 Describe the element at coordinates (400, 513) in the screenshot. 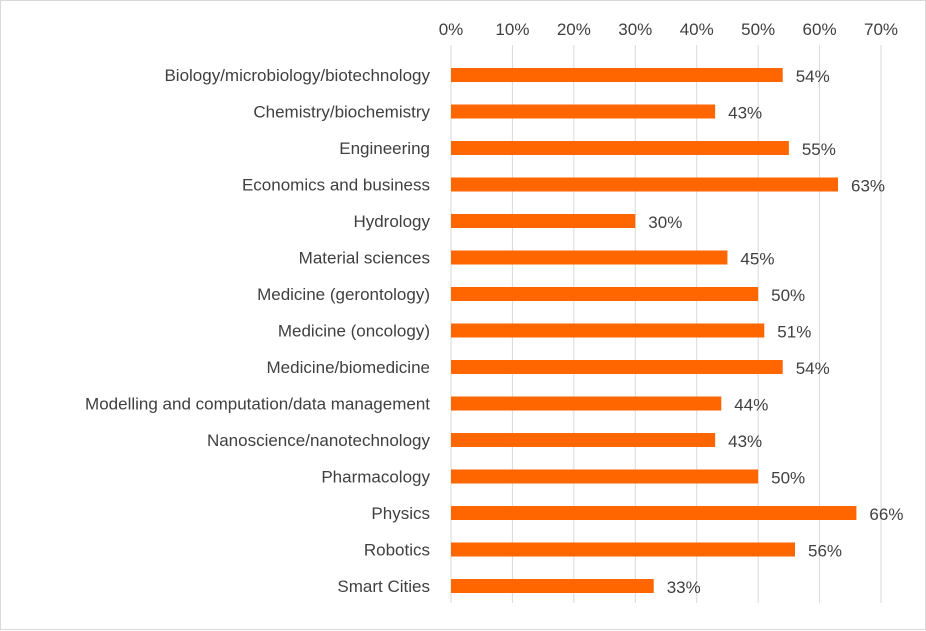

I see `category-label: Physics` at that location.